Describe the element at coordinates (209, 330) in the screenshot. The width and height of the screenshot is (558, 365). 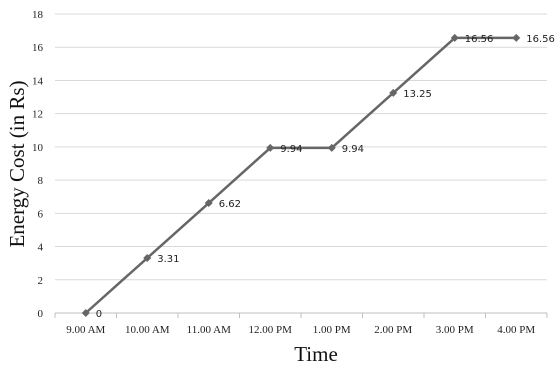
I see `x-tick-label: 11.00 AM` at that location.